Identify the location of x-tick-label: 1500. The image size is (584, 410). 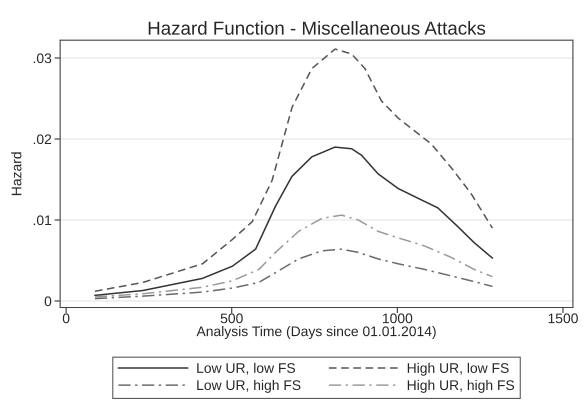
(563, 318).